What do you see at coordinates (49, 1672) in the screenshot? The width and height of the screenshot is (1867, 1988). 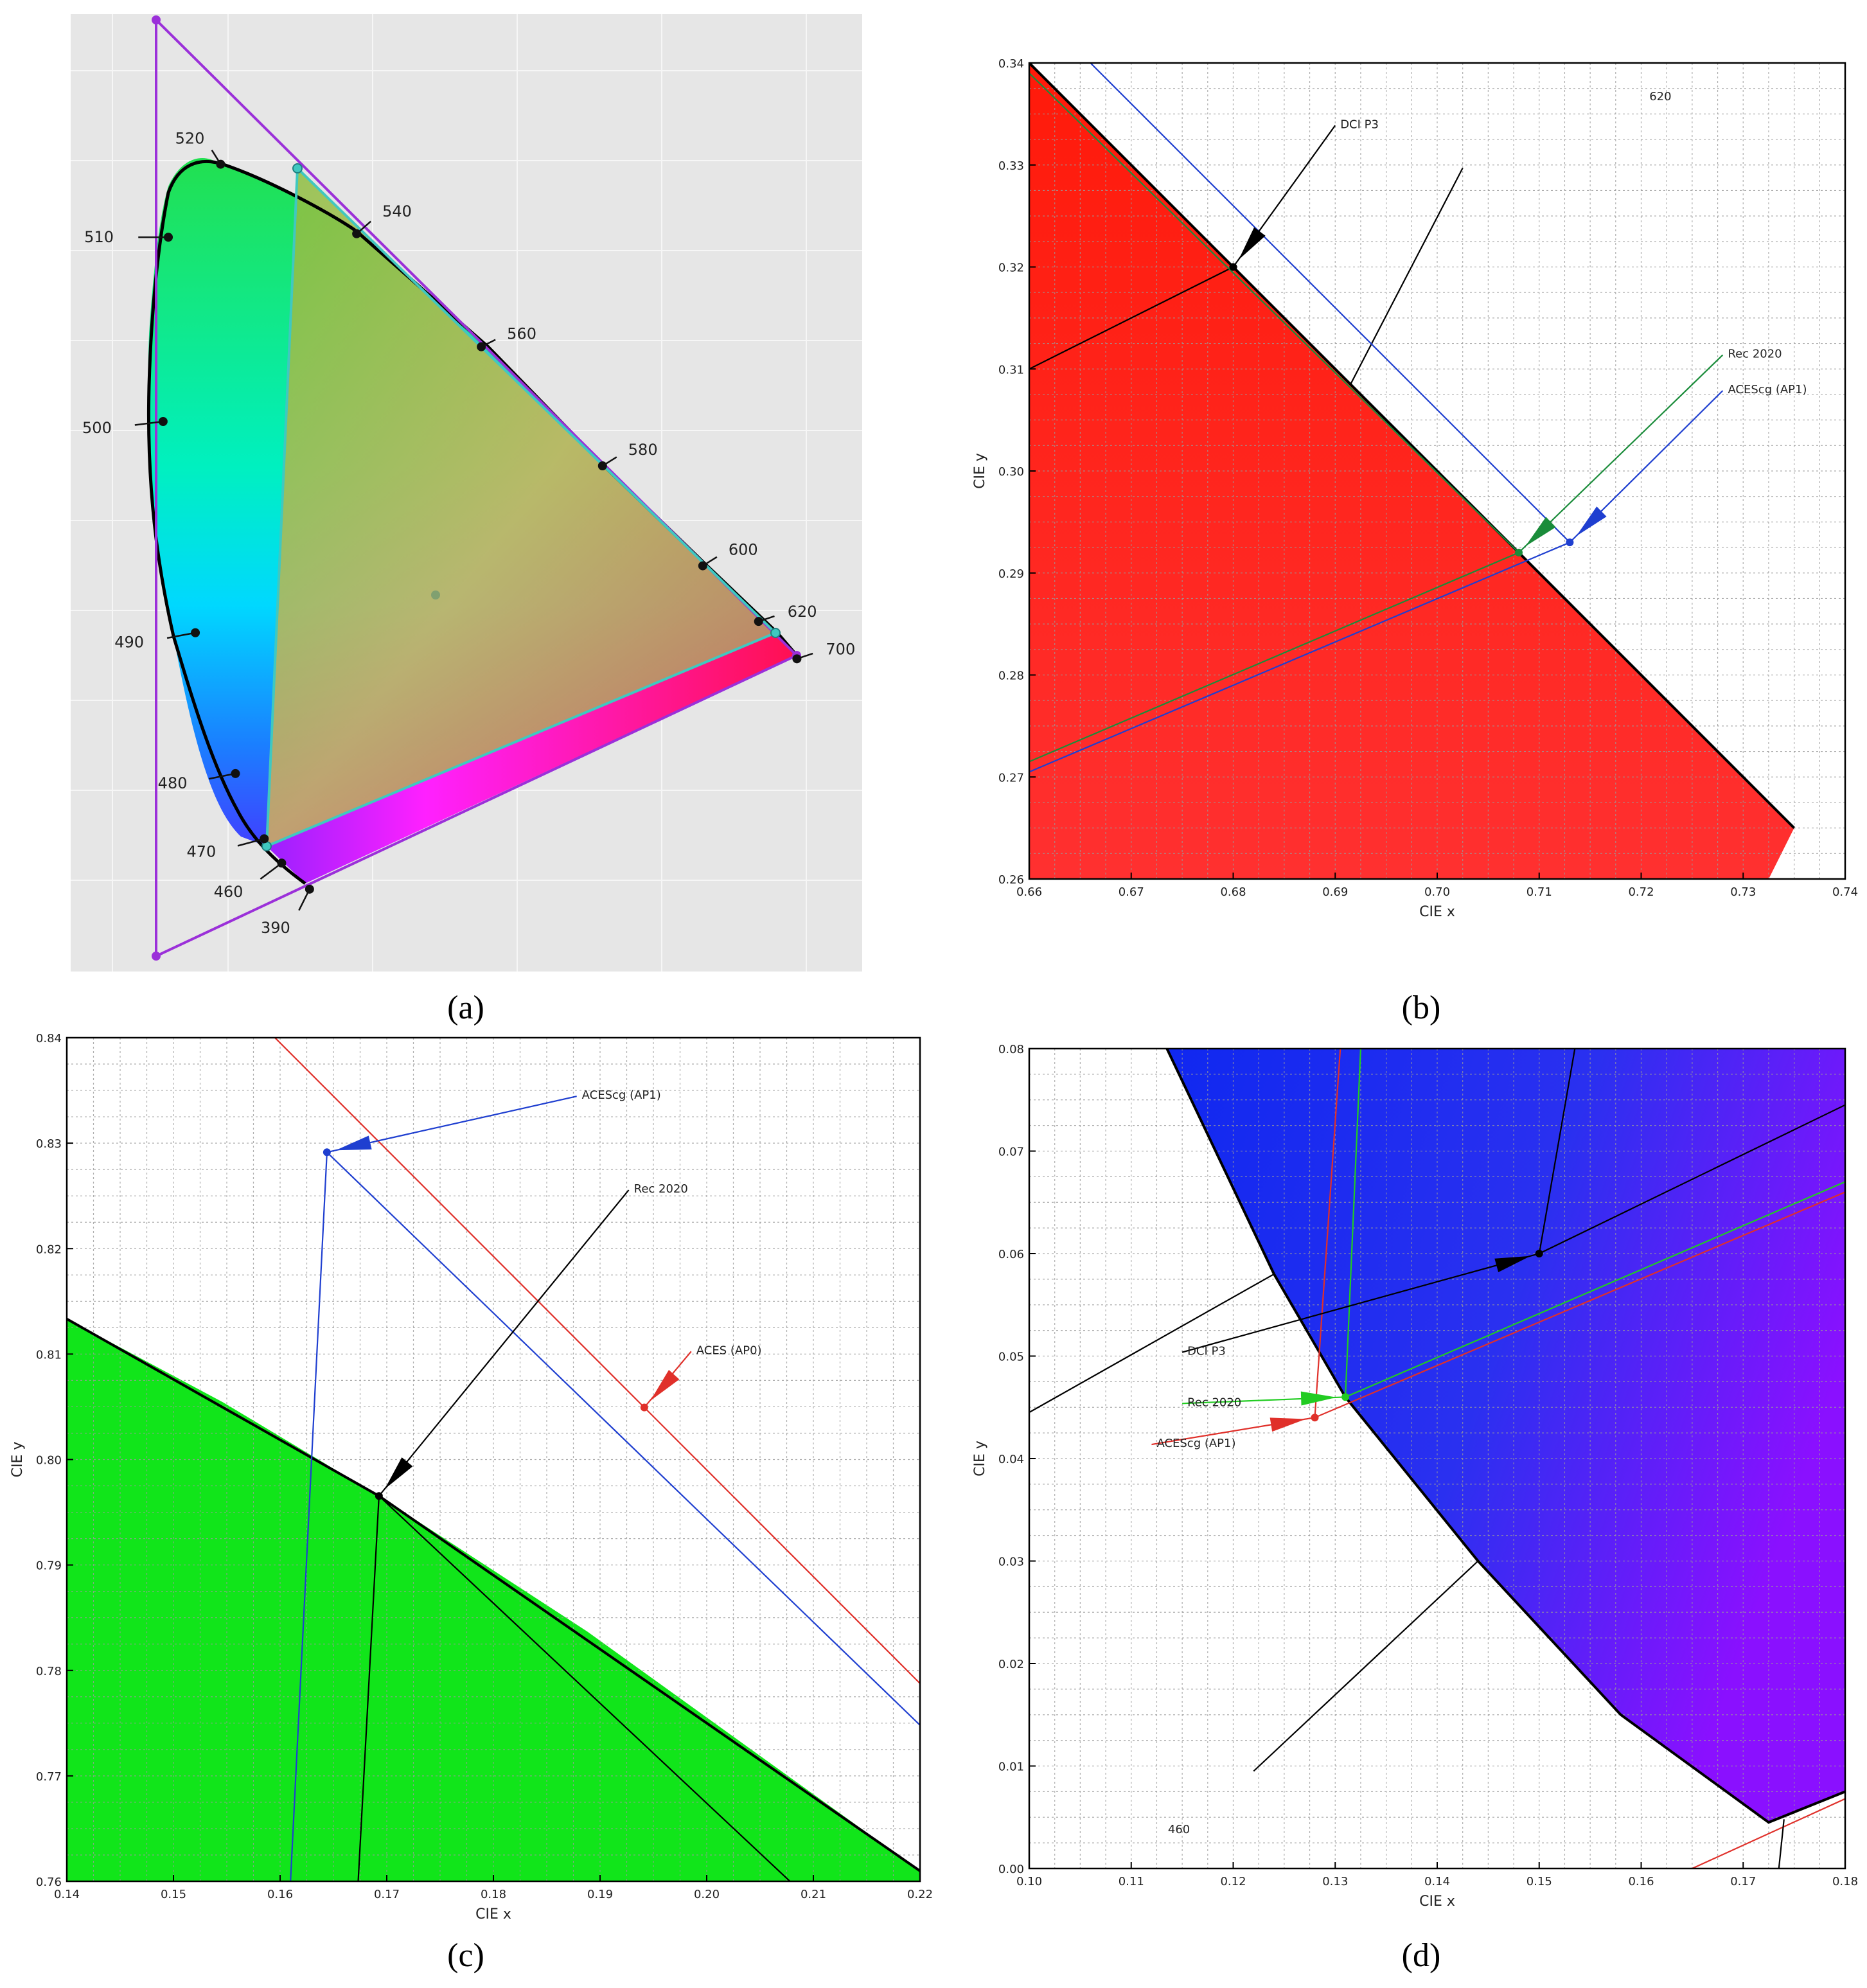 I see `y-tick-label: 0.78` at bounding box center [49, 1672].